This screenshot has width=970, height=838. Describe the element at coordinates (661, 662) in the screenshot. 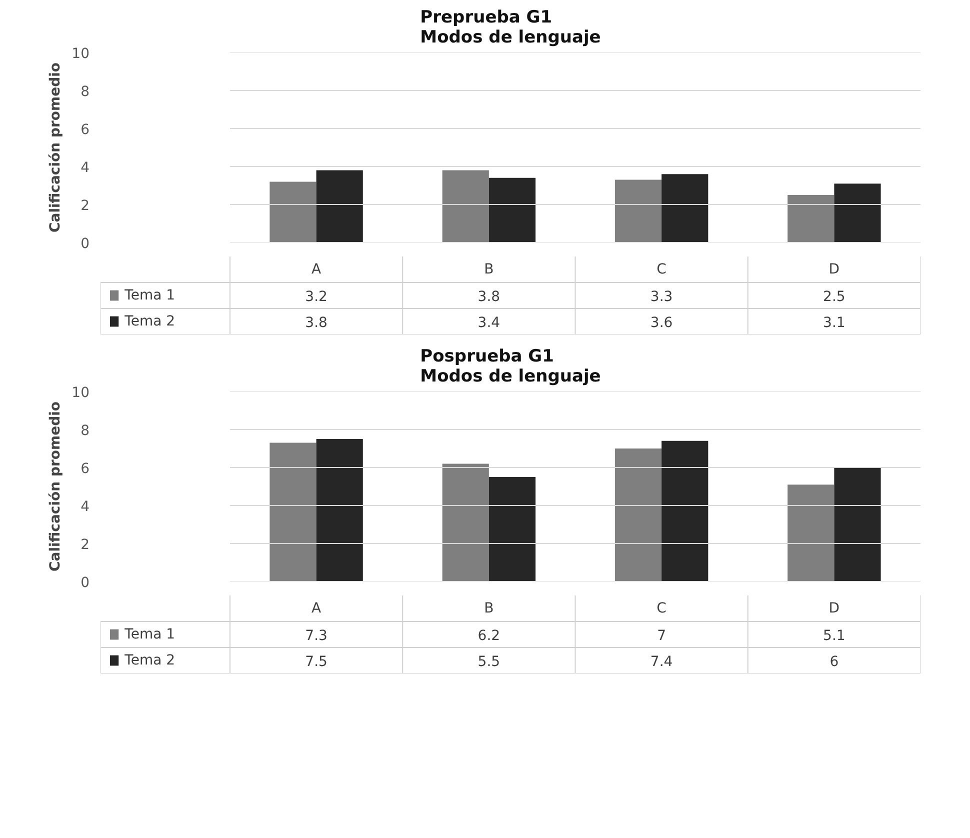

I see `data-label: 7.4` at that location.